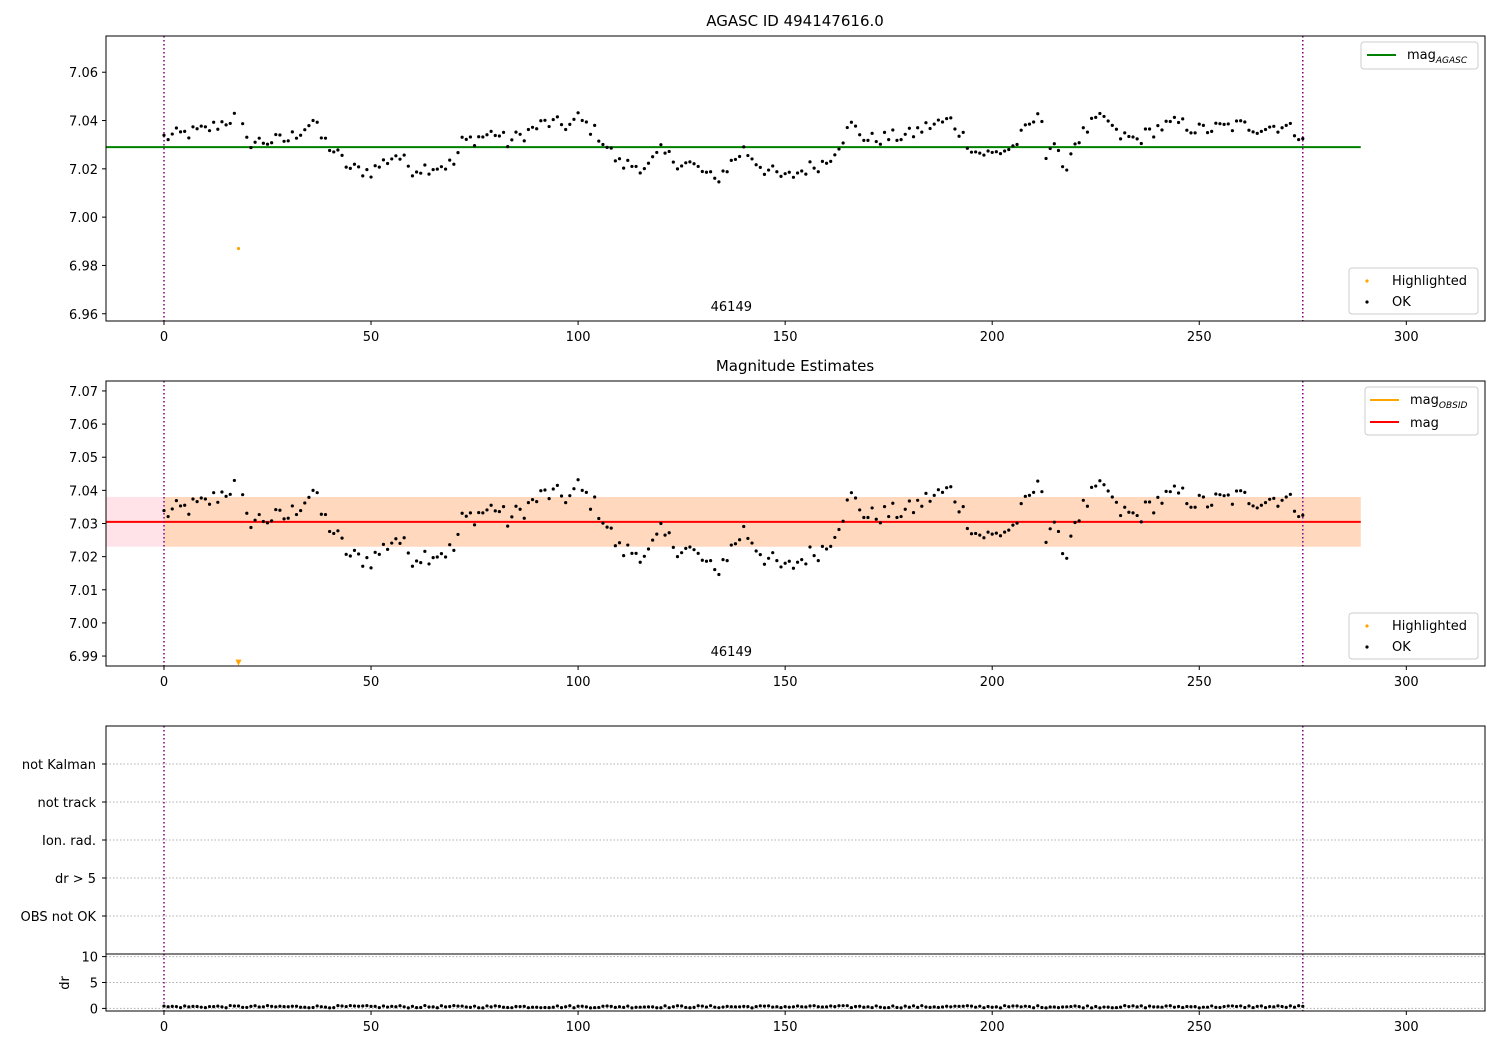 The width and height of the screenshot is (1500, 1050). What do you see at coordinates (795, 366) in the screenshot?
I see `panel2-title: Magnitude Estimates` at bounding box center [795, 366].